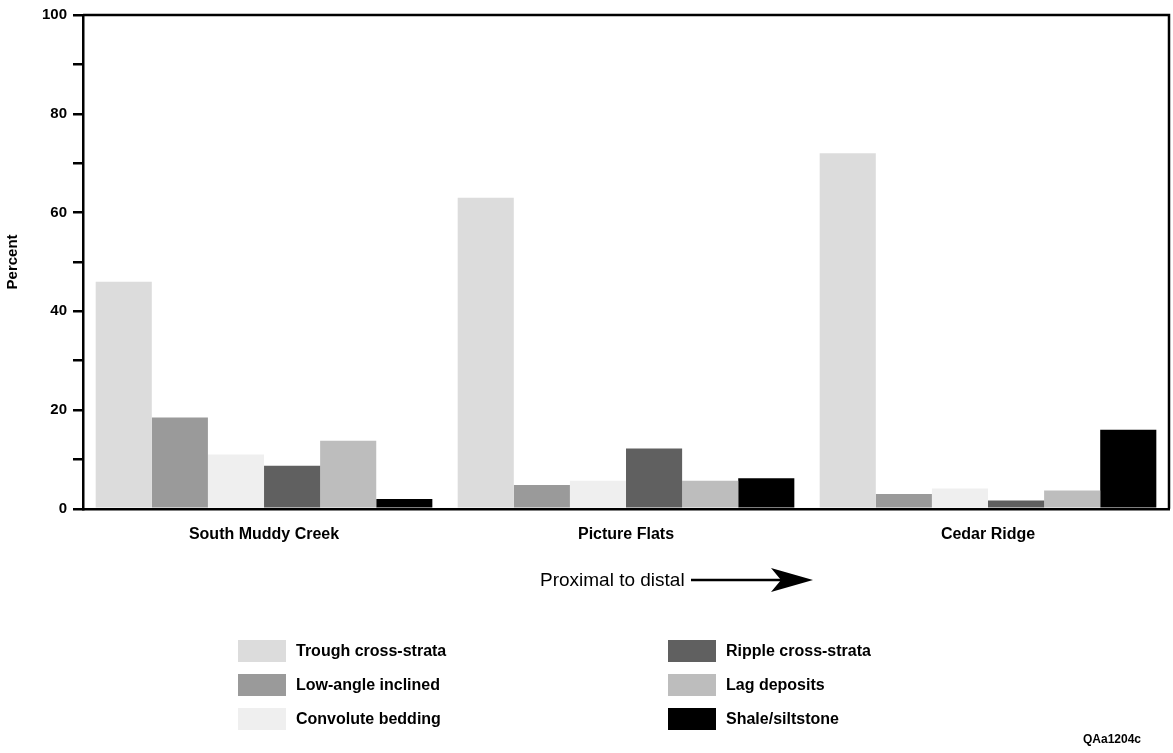 Image resolution: width=1173 pixels, height=753 pixels. Describe the element at coordinates (368, 685) in the screenshot. I see `legend-label: Low-angle inclined` at that location.